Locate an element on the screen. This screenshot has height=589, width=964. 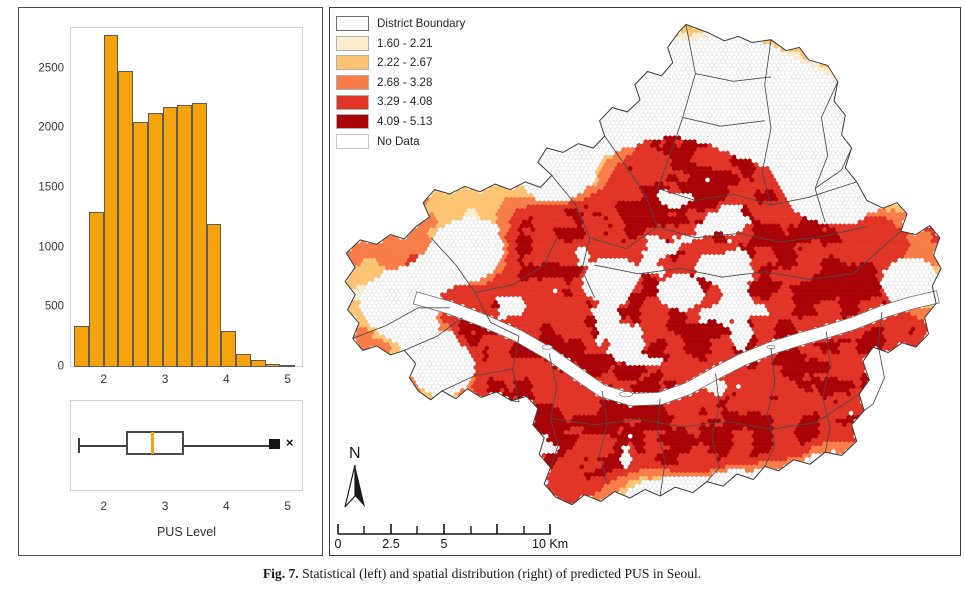
boxplot-glyphs: × is located at coordinates (186, 445).